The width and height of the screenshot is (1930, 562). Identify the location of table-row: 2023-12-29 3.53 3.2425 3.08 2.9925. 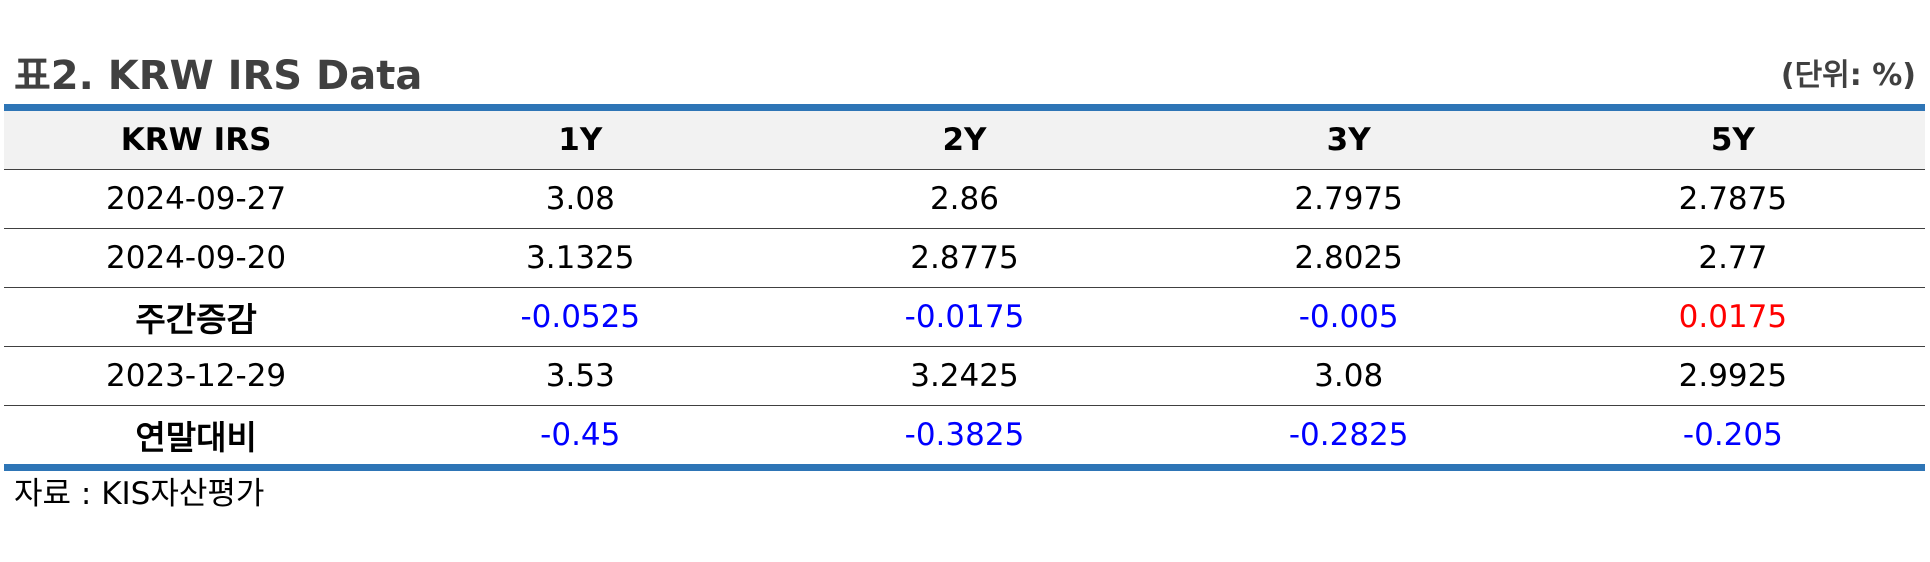
(964, 376).